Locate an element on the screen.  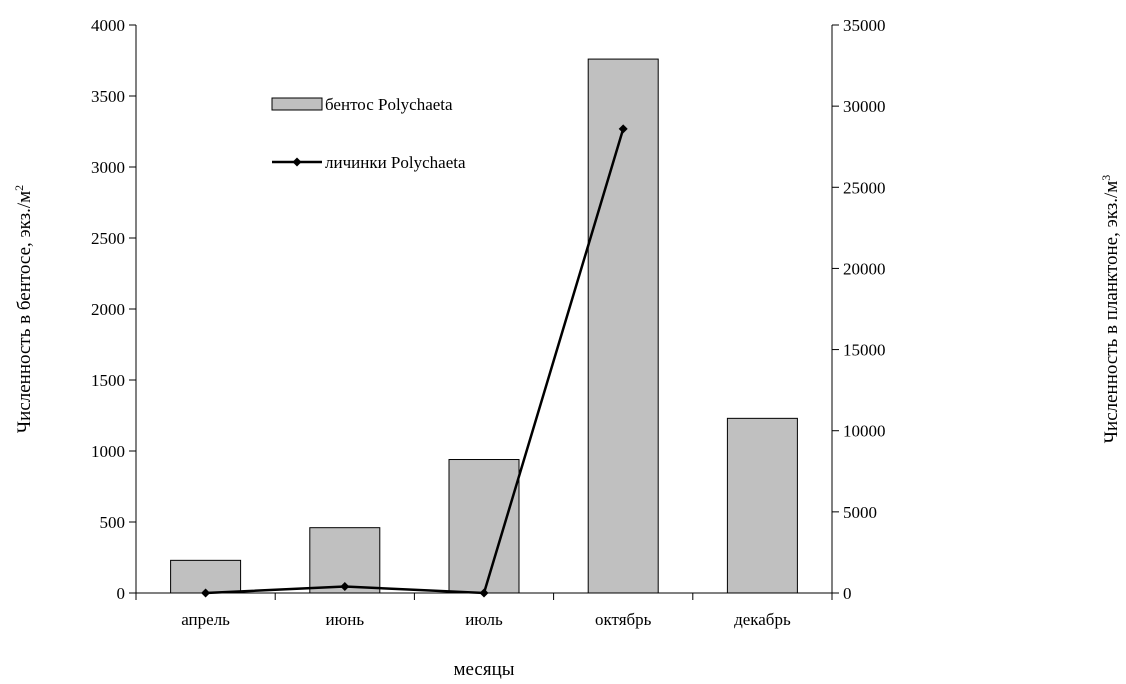
y2-tick-label: 30000 is located at coordinates (864, 106).